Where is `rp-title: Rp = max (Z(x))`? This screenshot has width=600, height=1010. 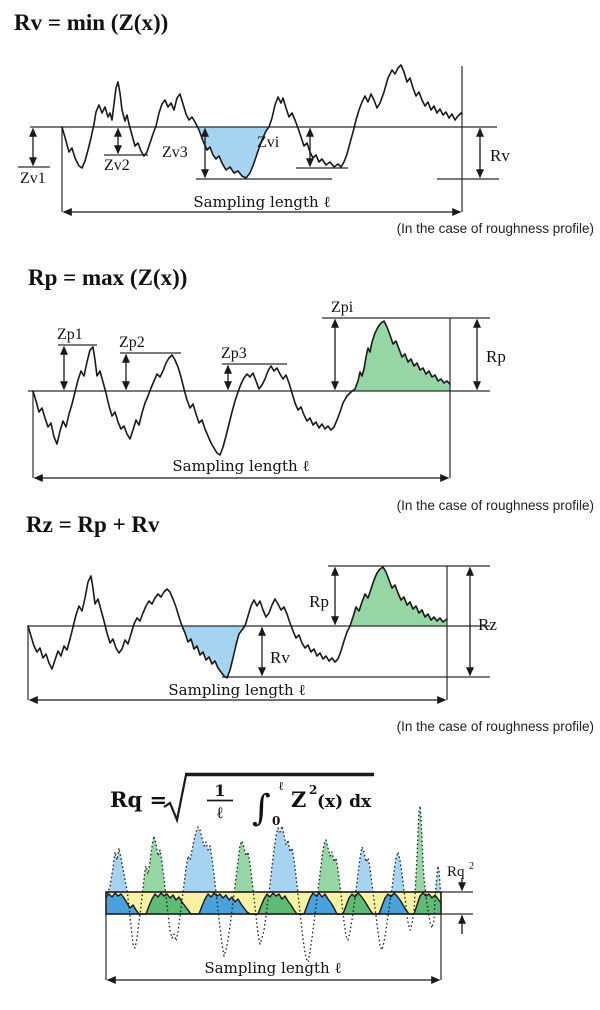
rp-title: Rp = max (Z(x)) is located at coordinates (107, 277).